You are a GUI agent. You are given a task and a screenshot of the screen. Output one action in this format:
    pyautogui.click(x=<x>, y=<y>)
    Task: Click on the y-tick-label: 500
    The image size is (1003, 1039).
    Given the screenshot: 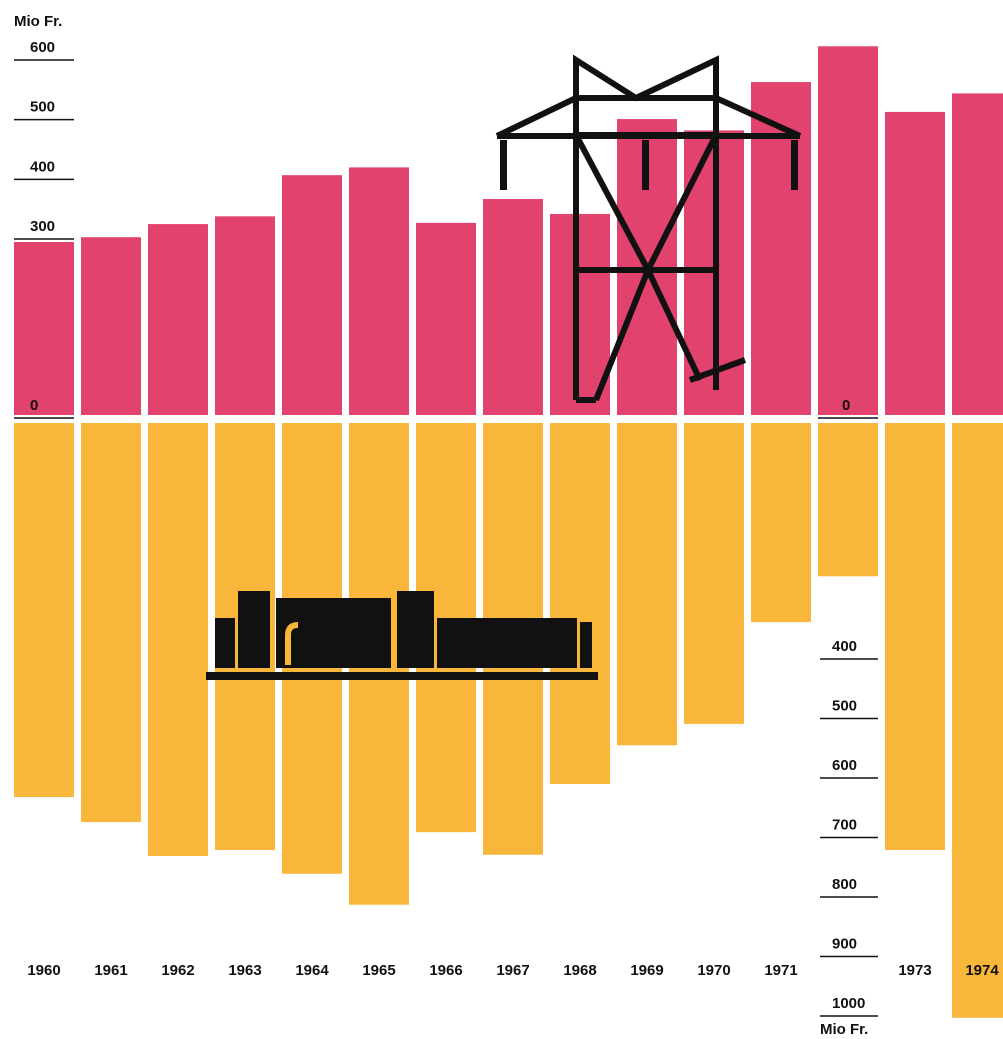 What is the action you would take?
    pyautogui.click(x=42, y=107)
    